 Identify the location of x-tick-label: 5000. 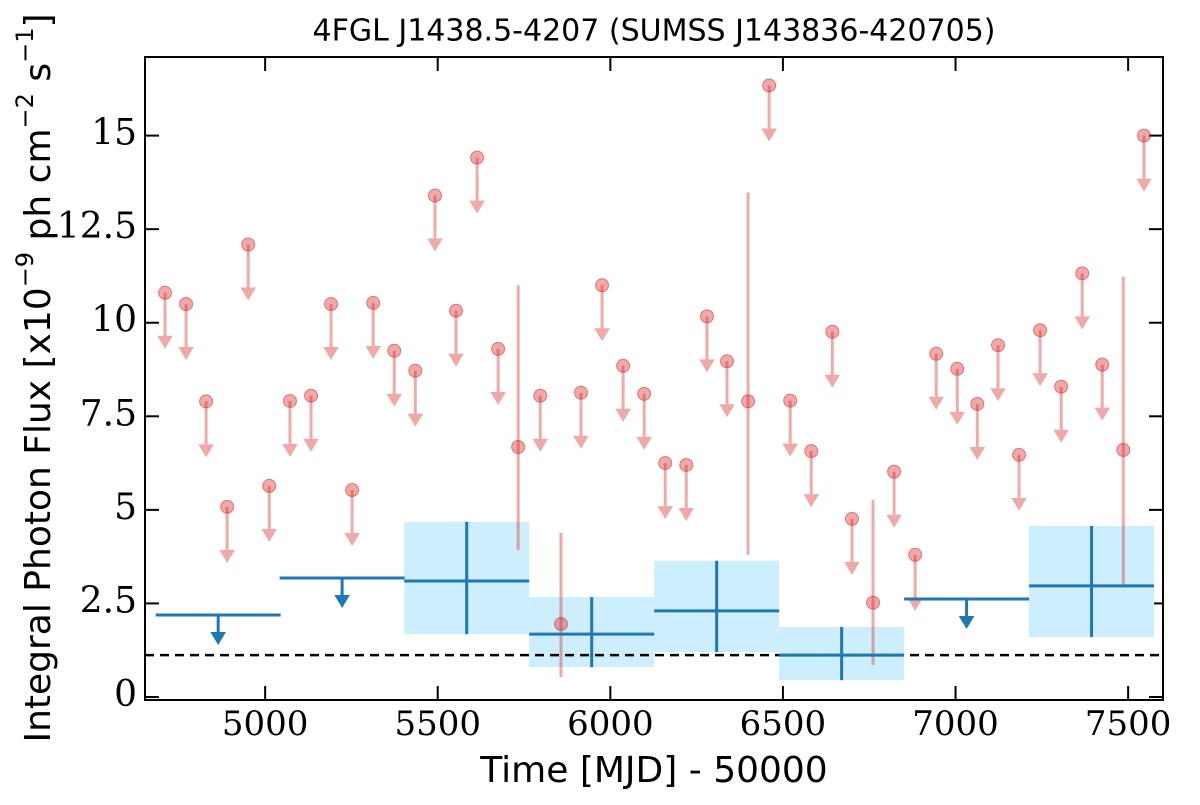
(265, 724).